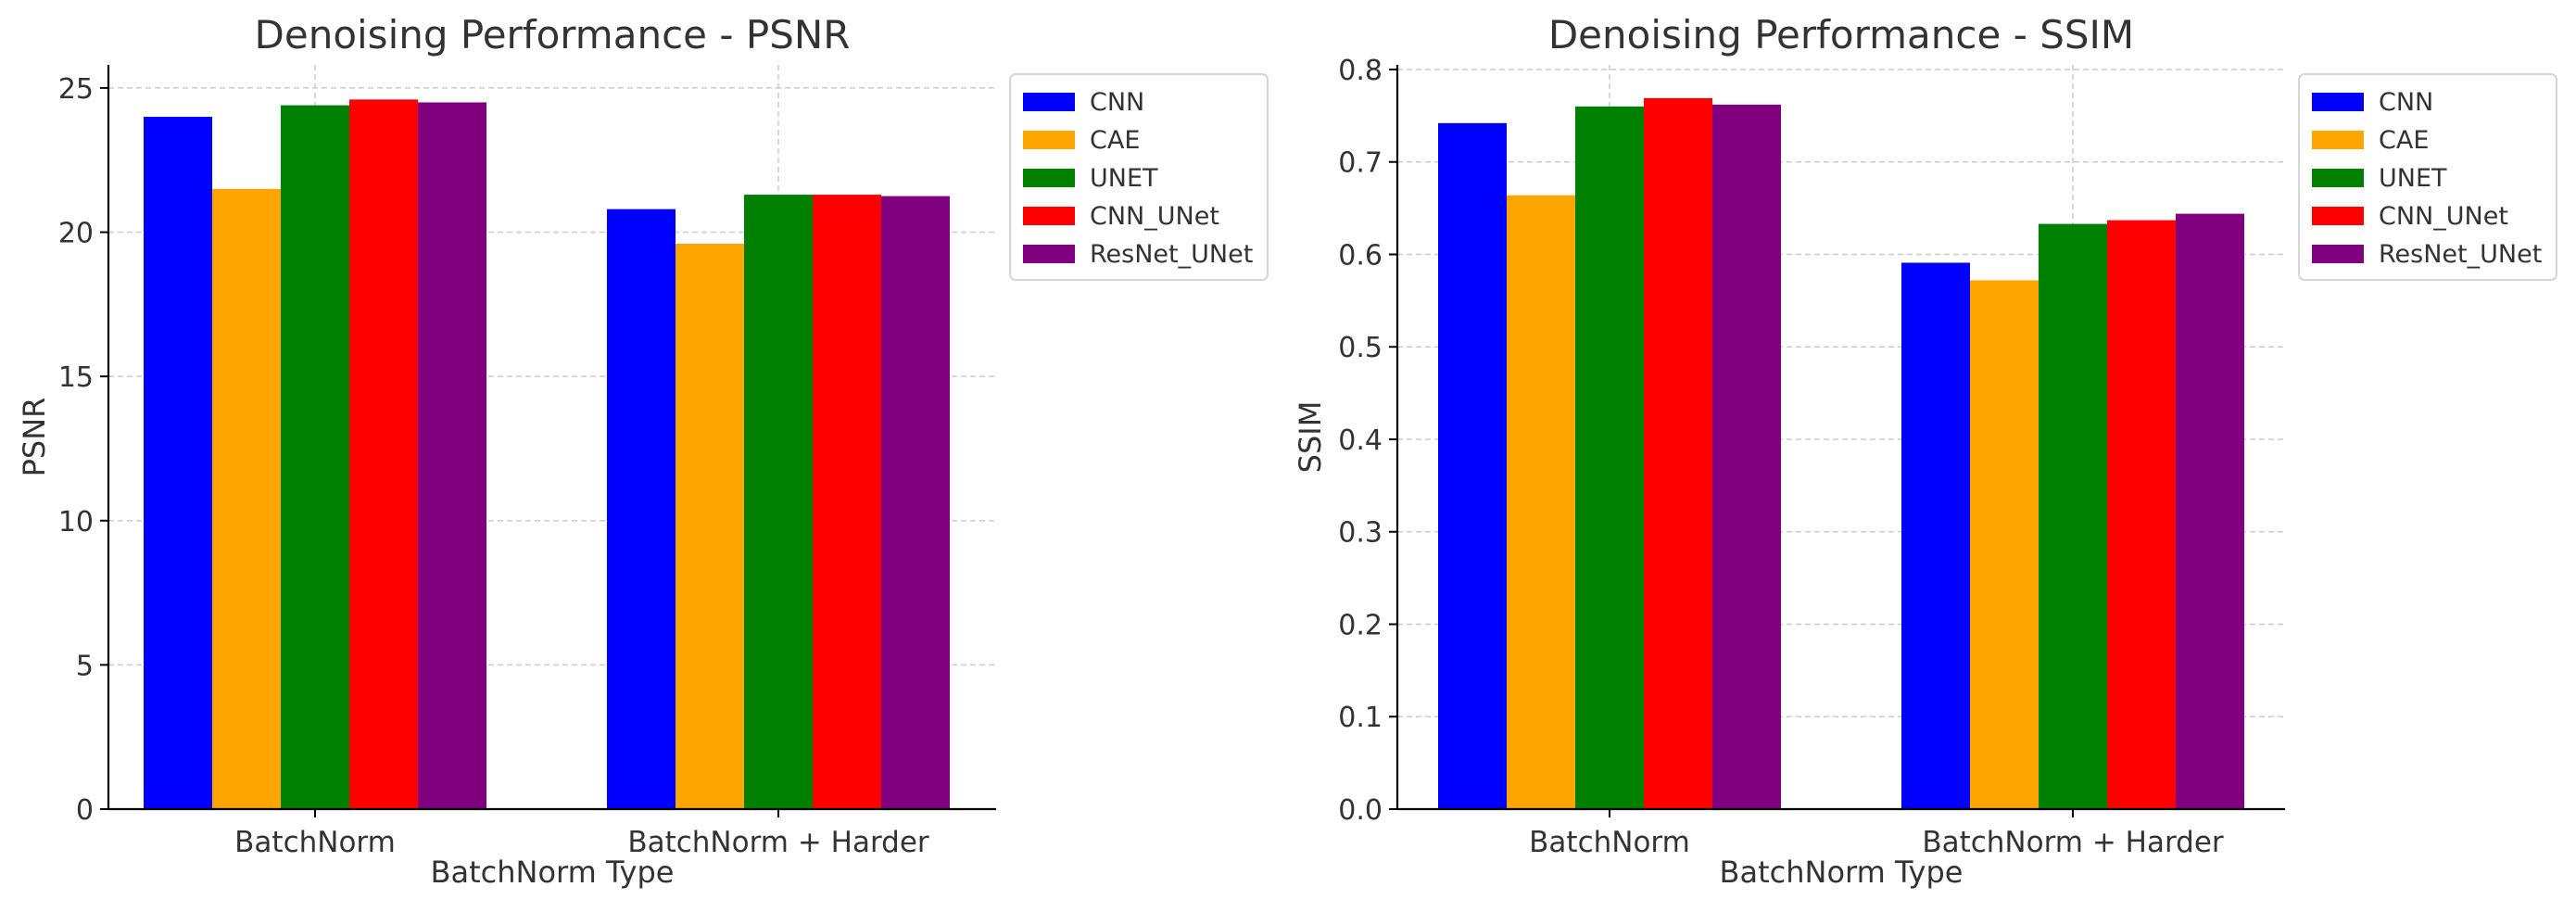 The height and width of the screenshot is (912, 2576). Describe the element at coordinates (1311, 437) in the screenshot. I see `y-axis-label: SSIM` at that location.